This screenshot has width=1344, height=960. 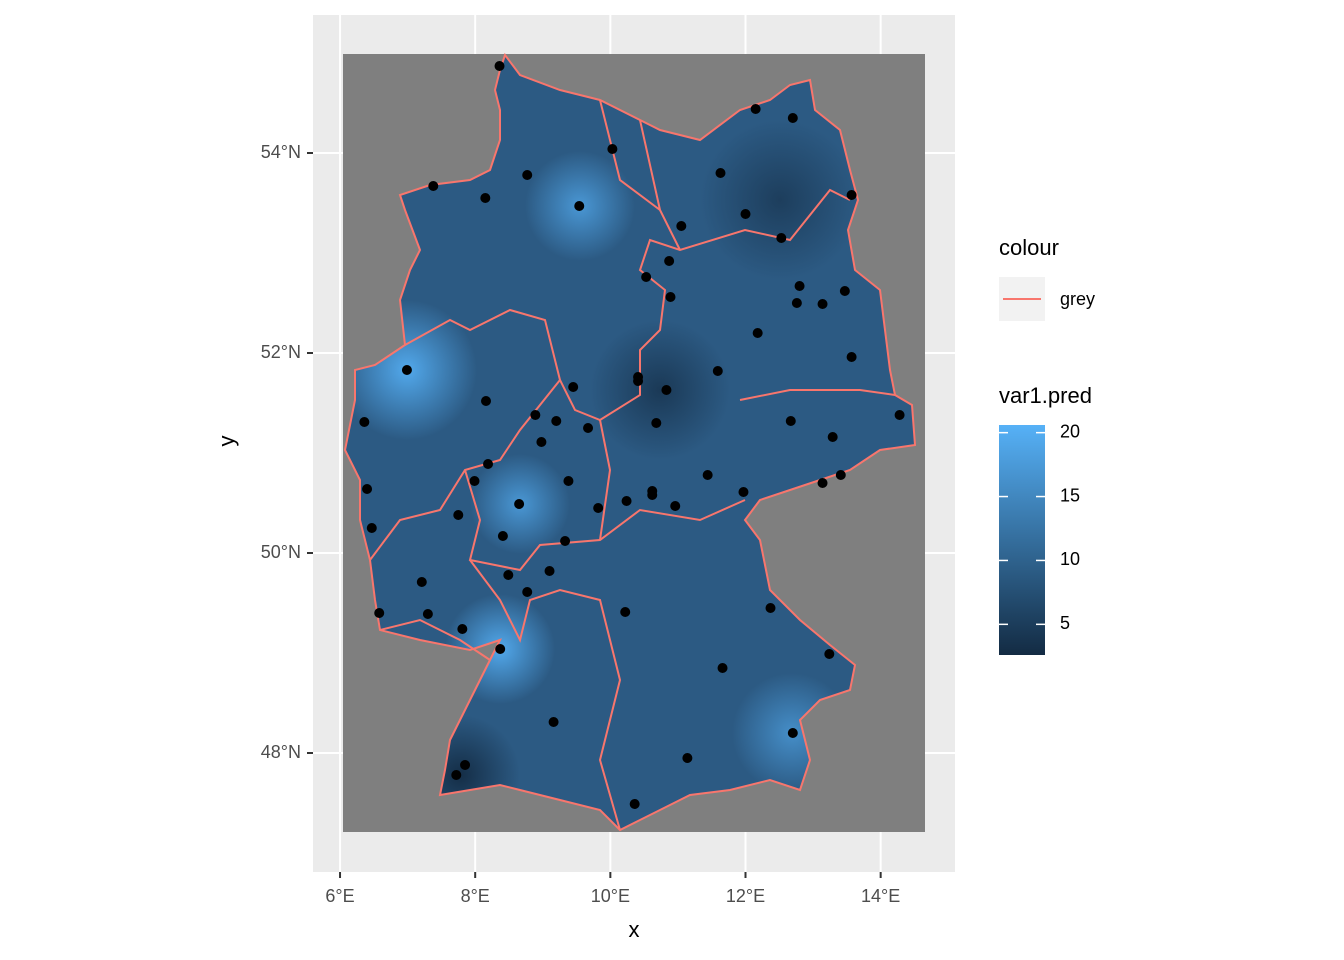 What do you see at coordinates (339, 896) in the screenshot?
I see `x-tick-label: 6°E` at bounding box center [339, 896].